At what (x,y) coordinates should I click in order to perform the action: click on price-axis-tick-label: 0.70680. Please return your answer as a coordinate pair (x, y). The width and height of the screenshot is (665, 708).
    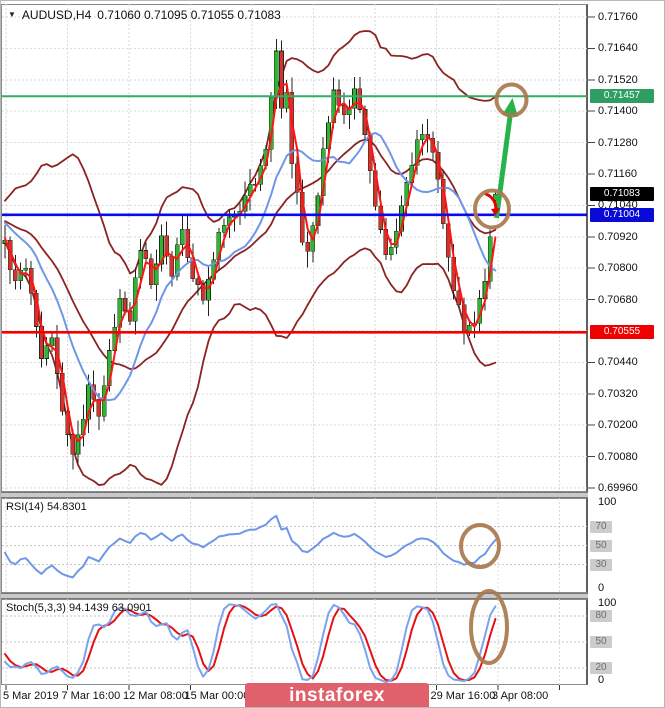
    Looking at the image, I should click on (618, 299).